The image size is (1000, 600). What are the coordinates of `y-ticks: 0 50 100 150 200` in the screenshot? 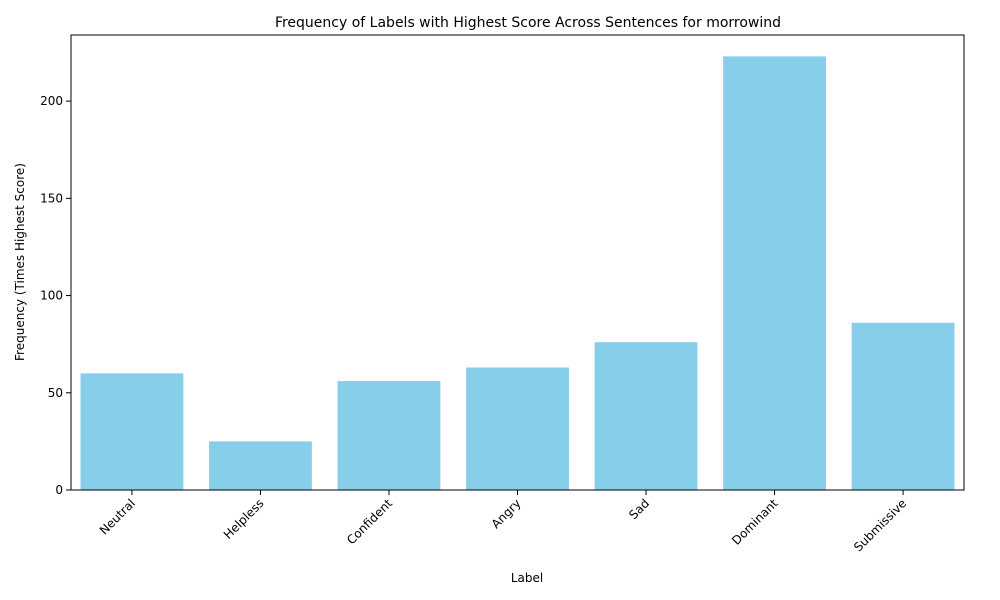 It's located at (55, 295).